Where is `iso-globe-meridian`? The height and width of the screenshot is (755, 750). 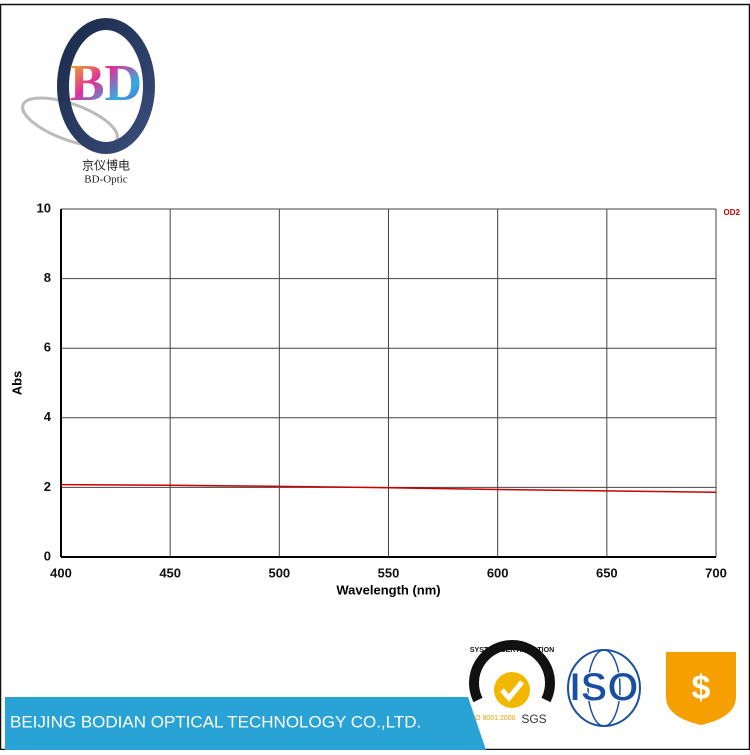
iso-globe-meridian is located at coordinates (604, 688).